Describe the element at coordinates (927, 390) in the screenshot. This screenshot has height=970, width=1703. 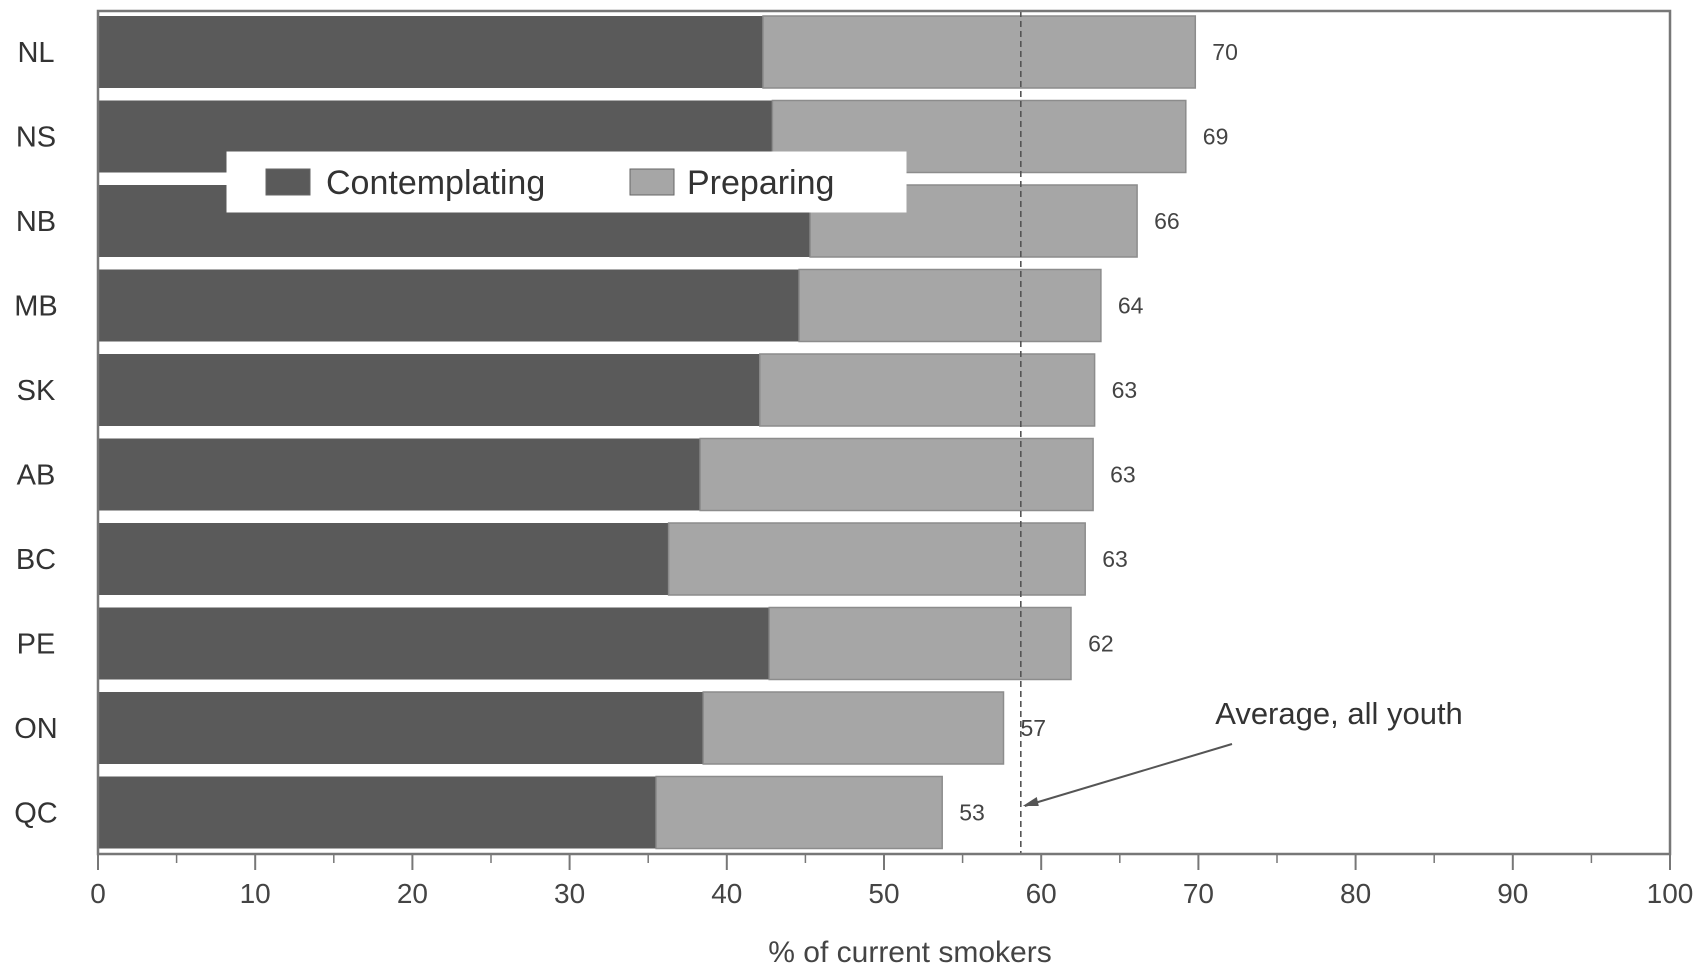
I see `bar-preparing-sk` at that location.